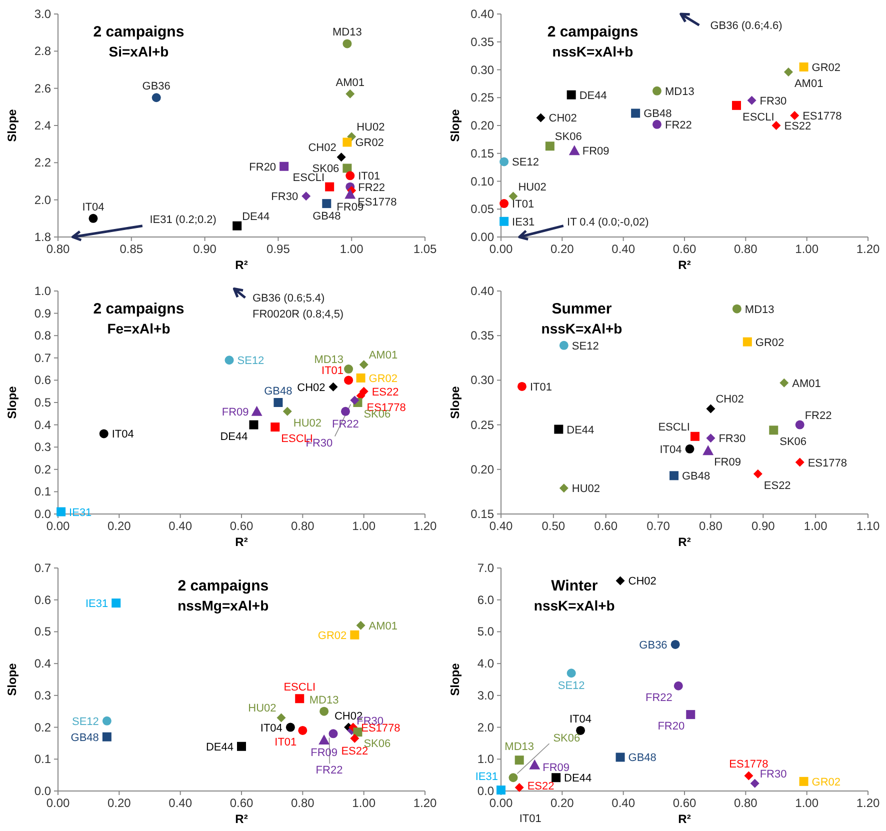 The width and height of the screenshot is (886, 831). What do you see at coordinates (696, 476) in the screenshot?
I see `series-label: GB48` at bounding box center [696, 476].